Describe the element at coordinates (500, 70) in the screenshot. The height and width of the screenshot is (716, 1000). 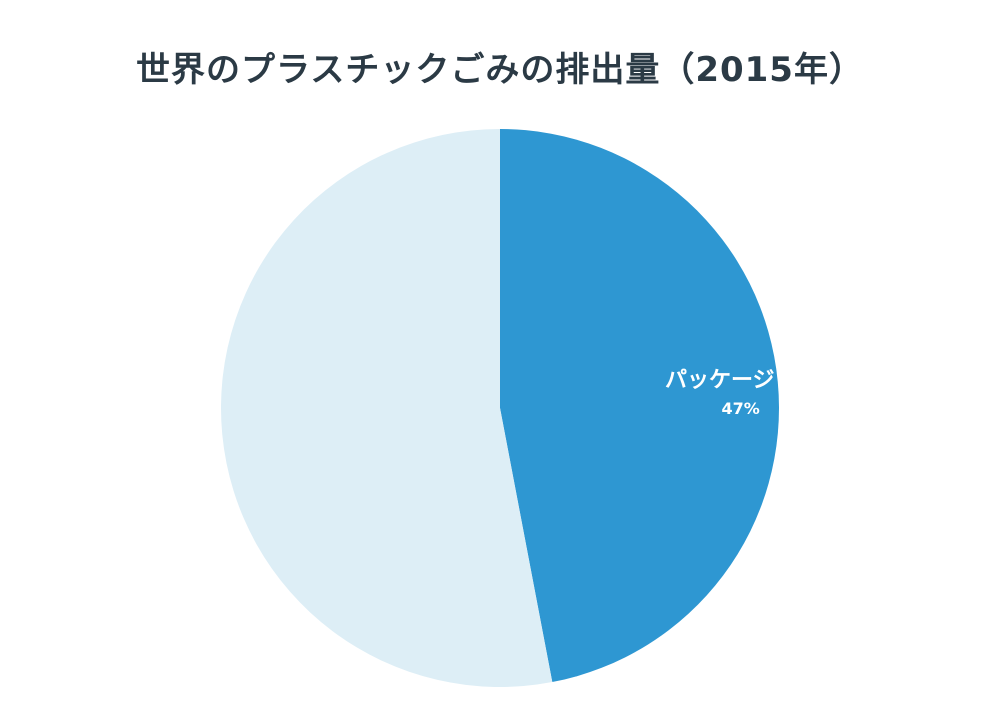
I see `chart-title: 世界のプラスチックごみの排出量（2015年）` at that location.